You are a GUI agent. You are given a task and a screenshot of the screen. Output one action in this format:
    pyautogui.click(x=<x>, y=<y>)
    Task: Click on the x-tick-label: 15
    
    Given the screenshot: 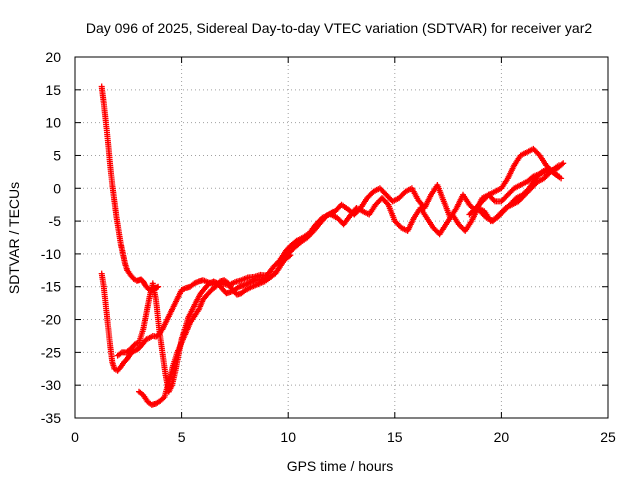 What is the action you would take?
    pyautogui.click(x=395, y=437)
    